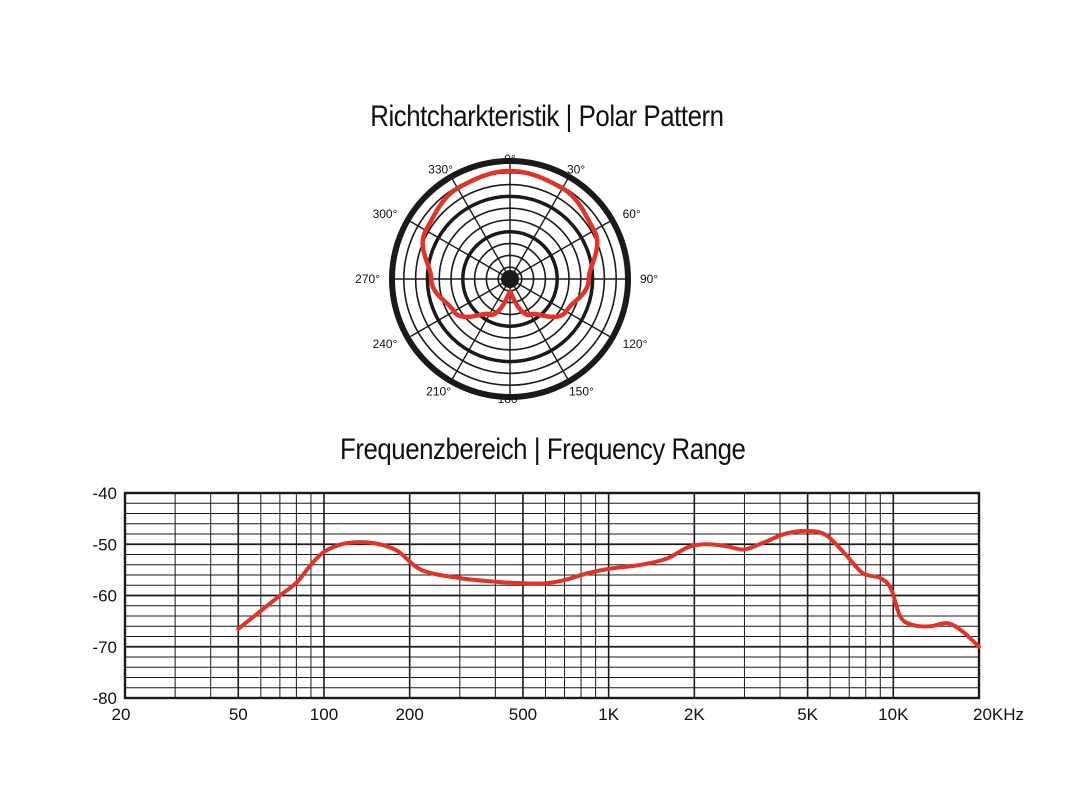  I want to click on frequency-y-tick-label: -60, so click(104, 596).